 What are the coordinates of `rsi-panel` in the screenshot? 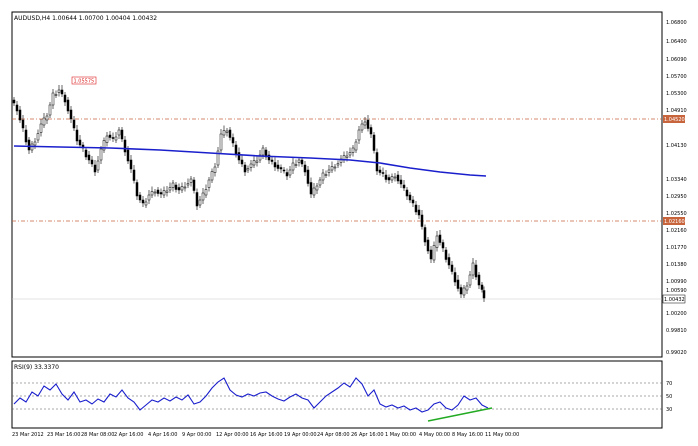 It's located at (337, 394).